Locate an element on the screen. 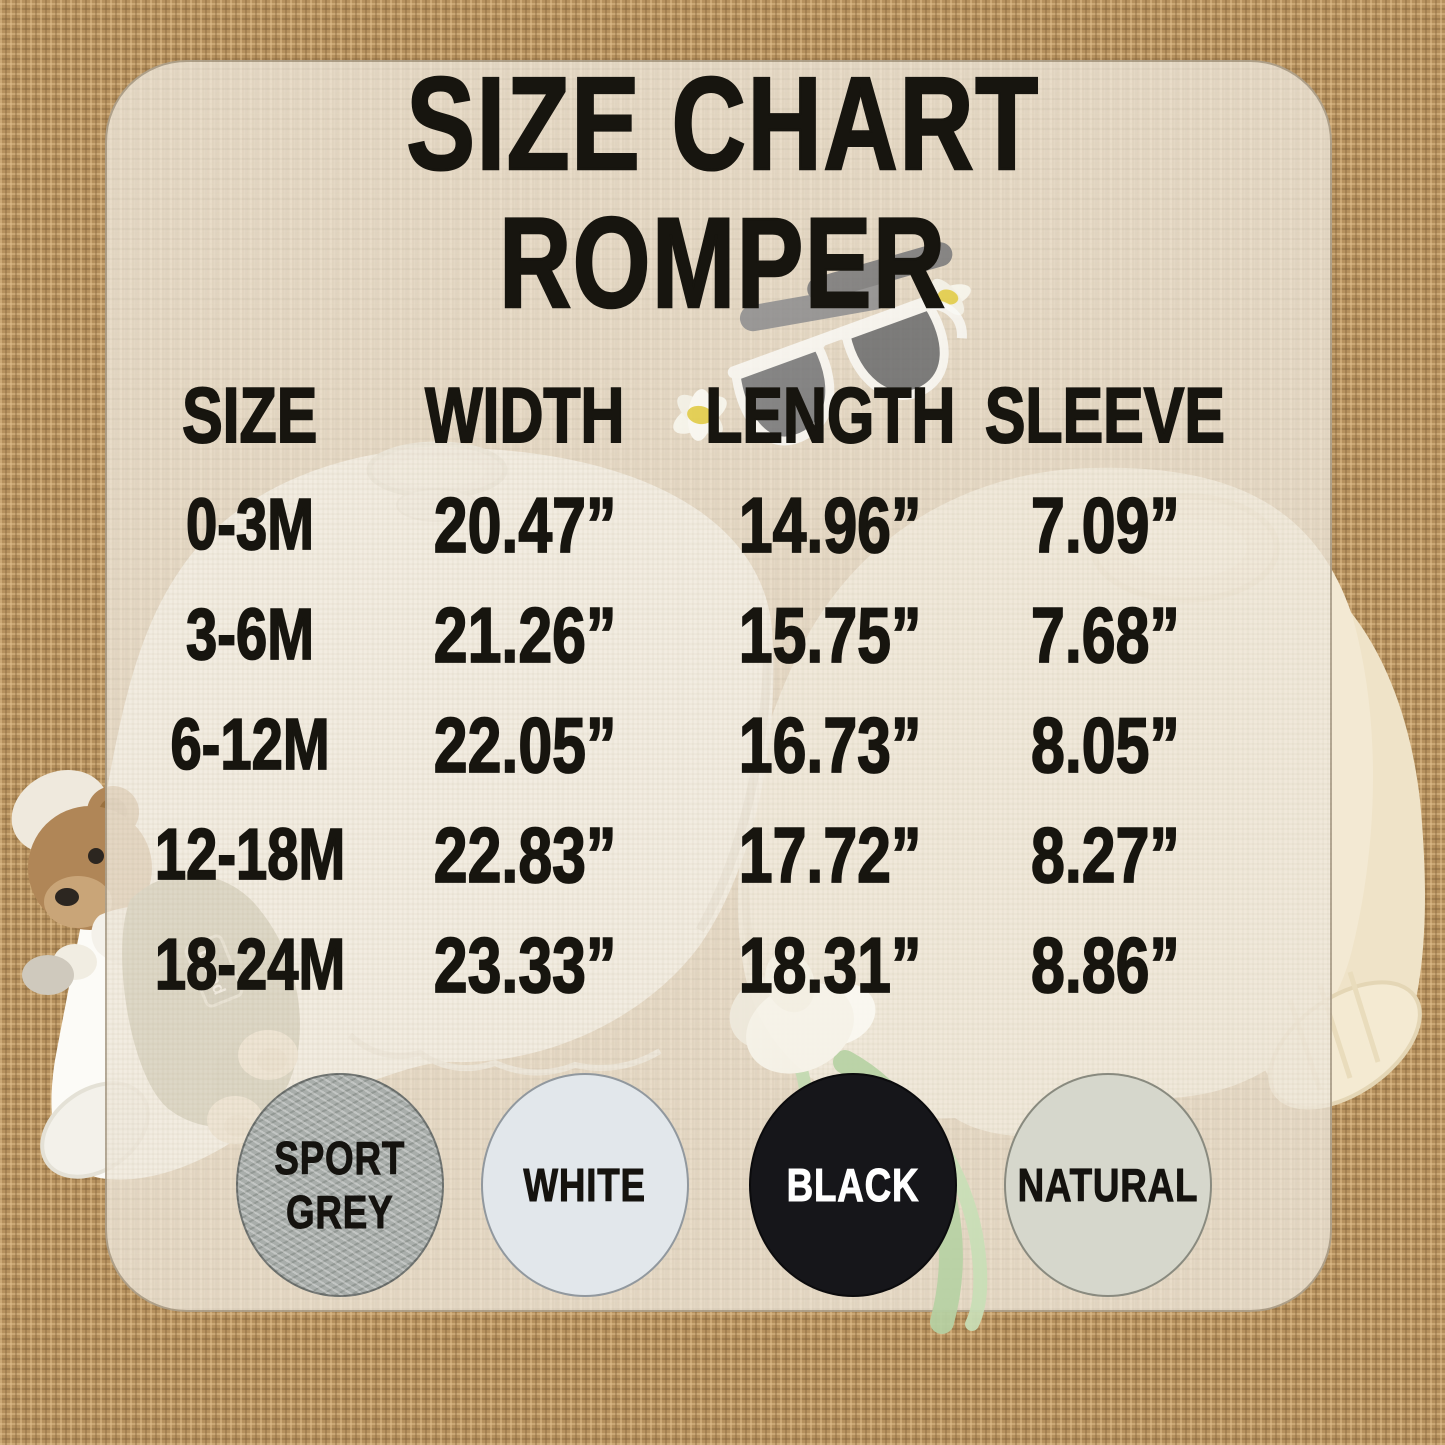 The height and width of the screenshot is (1445, 1445). column-header-size: SIZE is located at coordinates (250, 415).